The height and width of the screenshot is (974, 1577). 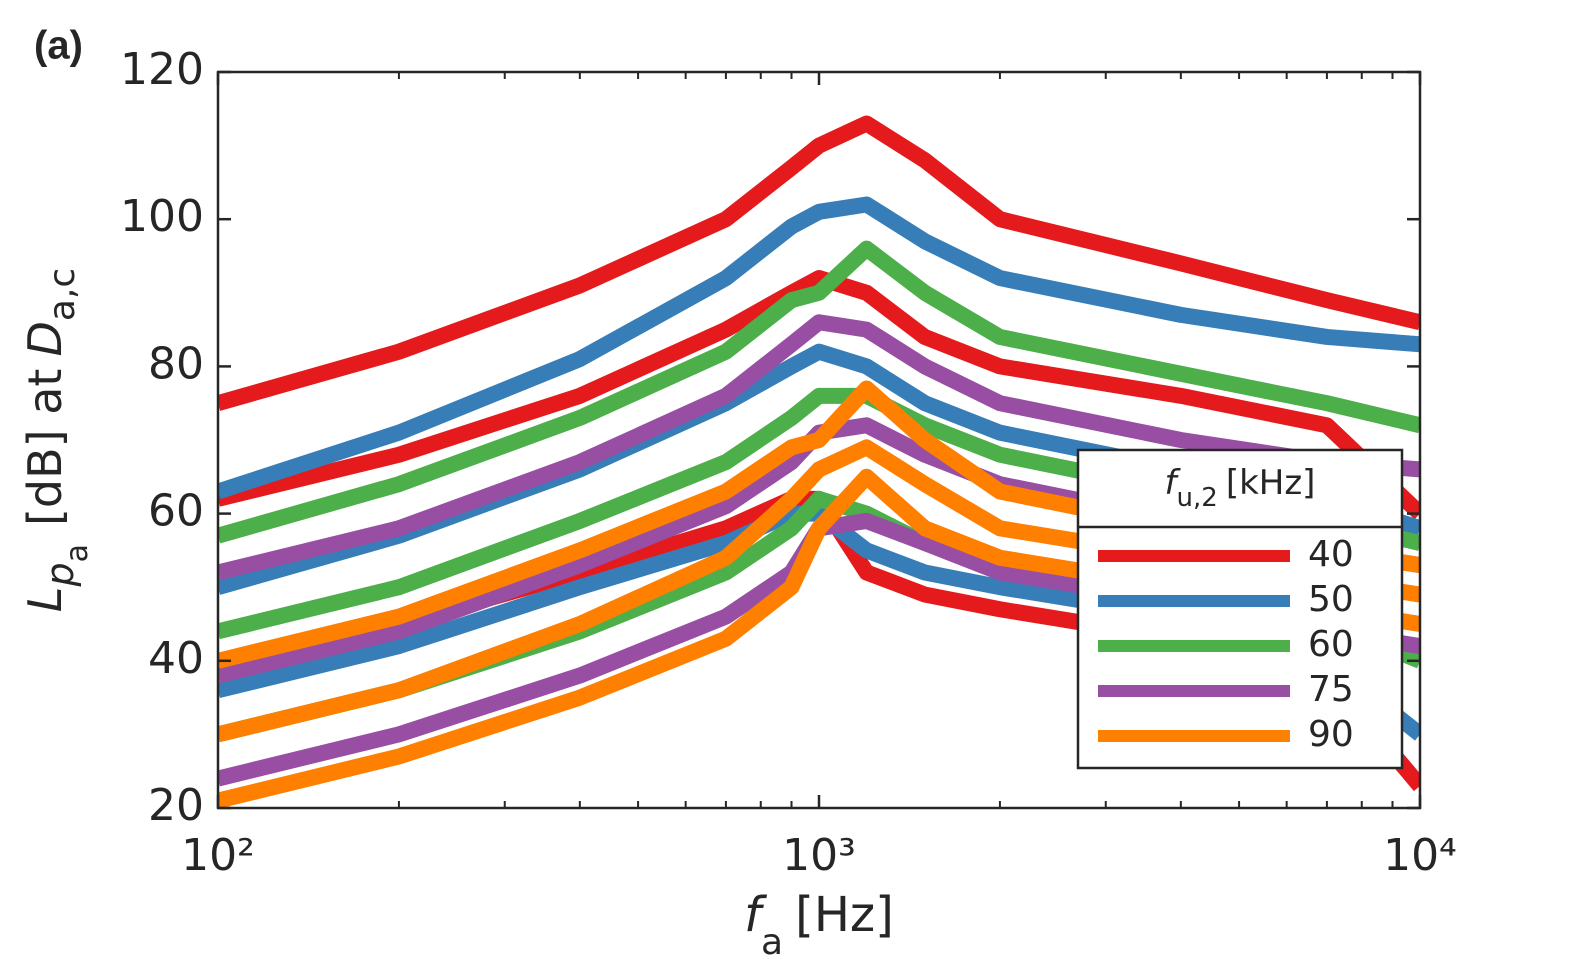 What do you see at coordinates (819, 855) in the screenshot?
I see `x-tick-label: 10³` at bounding box center [819, 855].